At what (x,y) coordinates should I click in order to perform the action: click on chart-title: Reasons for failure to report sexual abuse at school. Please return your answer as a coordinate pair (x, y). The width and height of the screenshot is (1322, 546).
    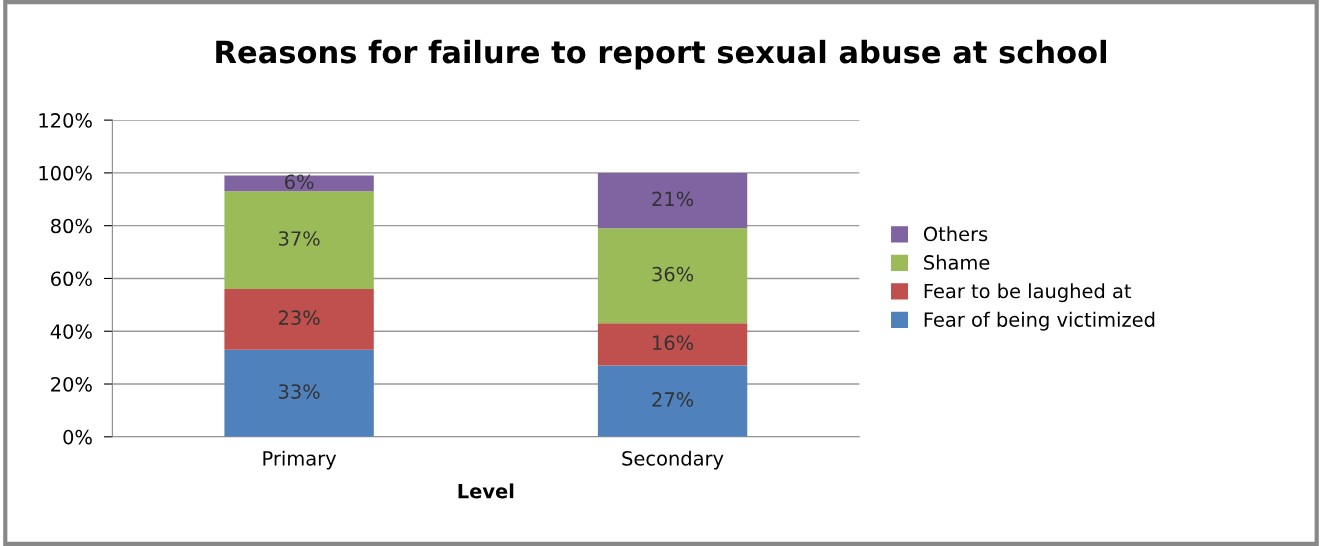
    Looking at the image, I should click on (661, 54).